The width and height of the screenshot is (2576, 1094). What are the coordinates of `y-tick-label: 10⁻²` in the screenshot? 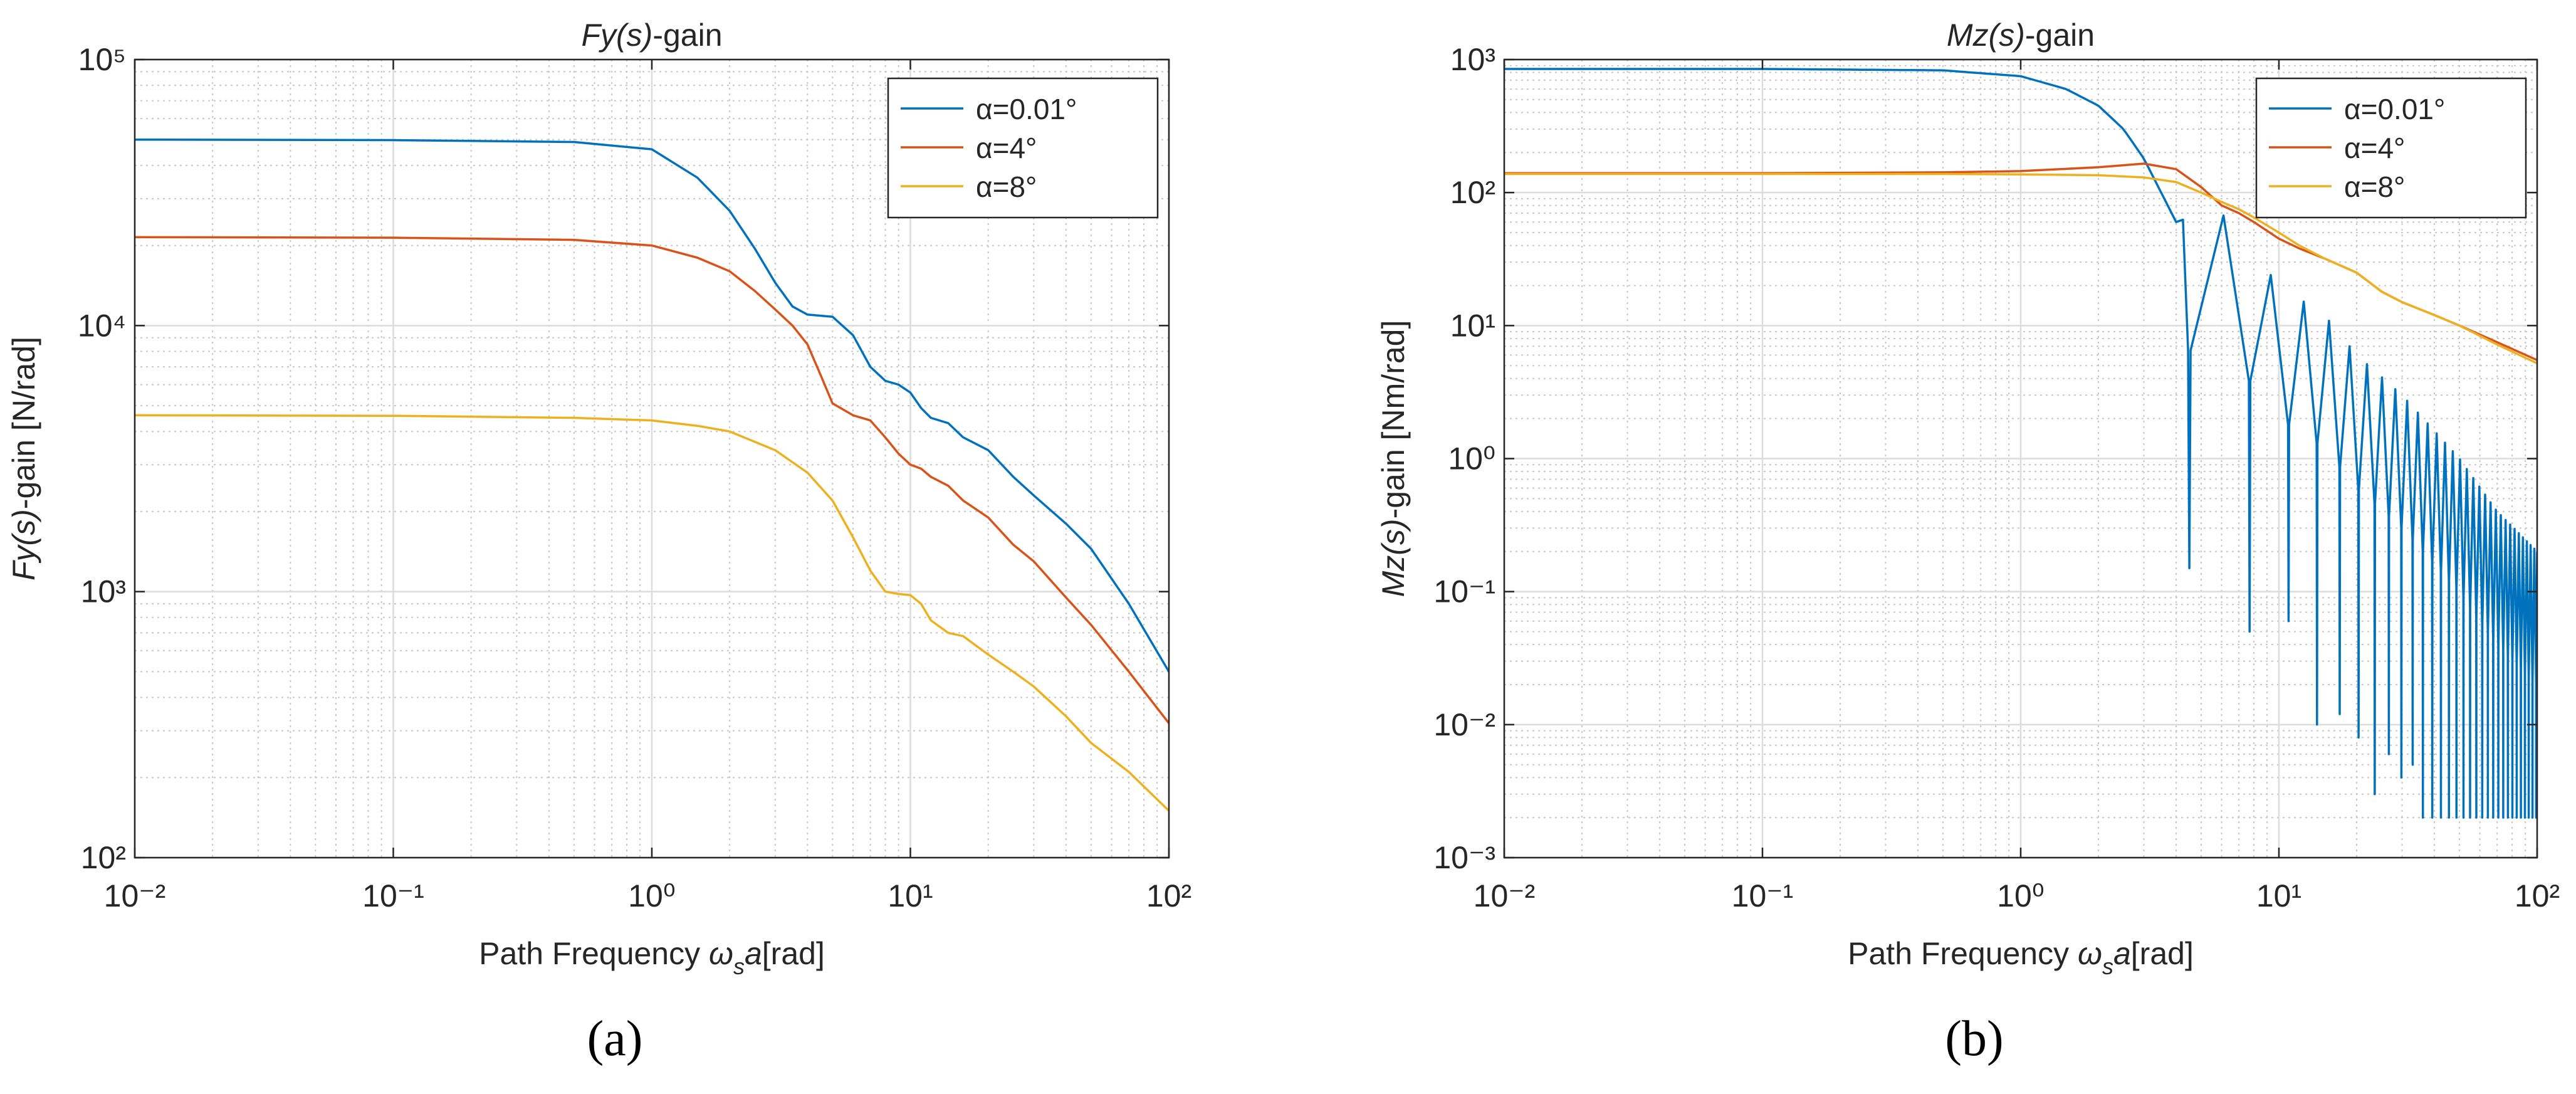 It's located at (1464, 724).